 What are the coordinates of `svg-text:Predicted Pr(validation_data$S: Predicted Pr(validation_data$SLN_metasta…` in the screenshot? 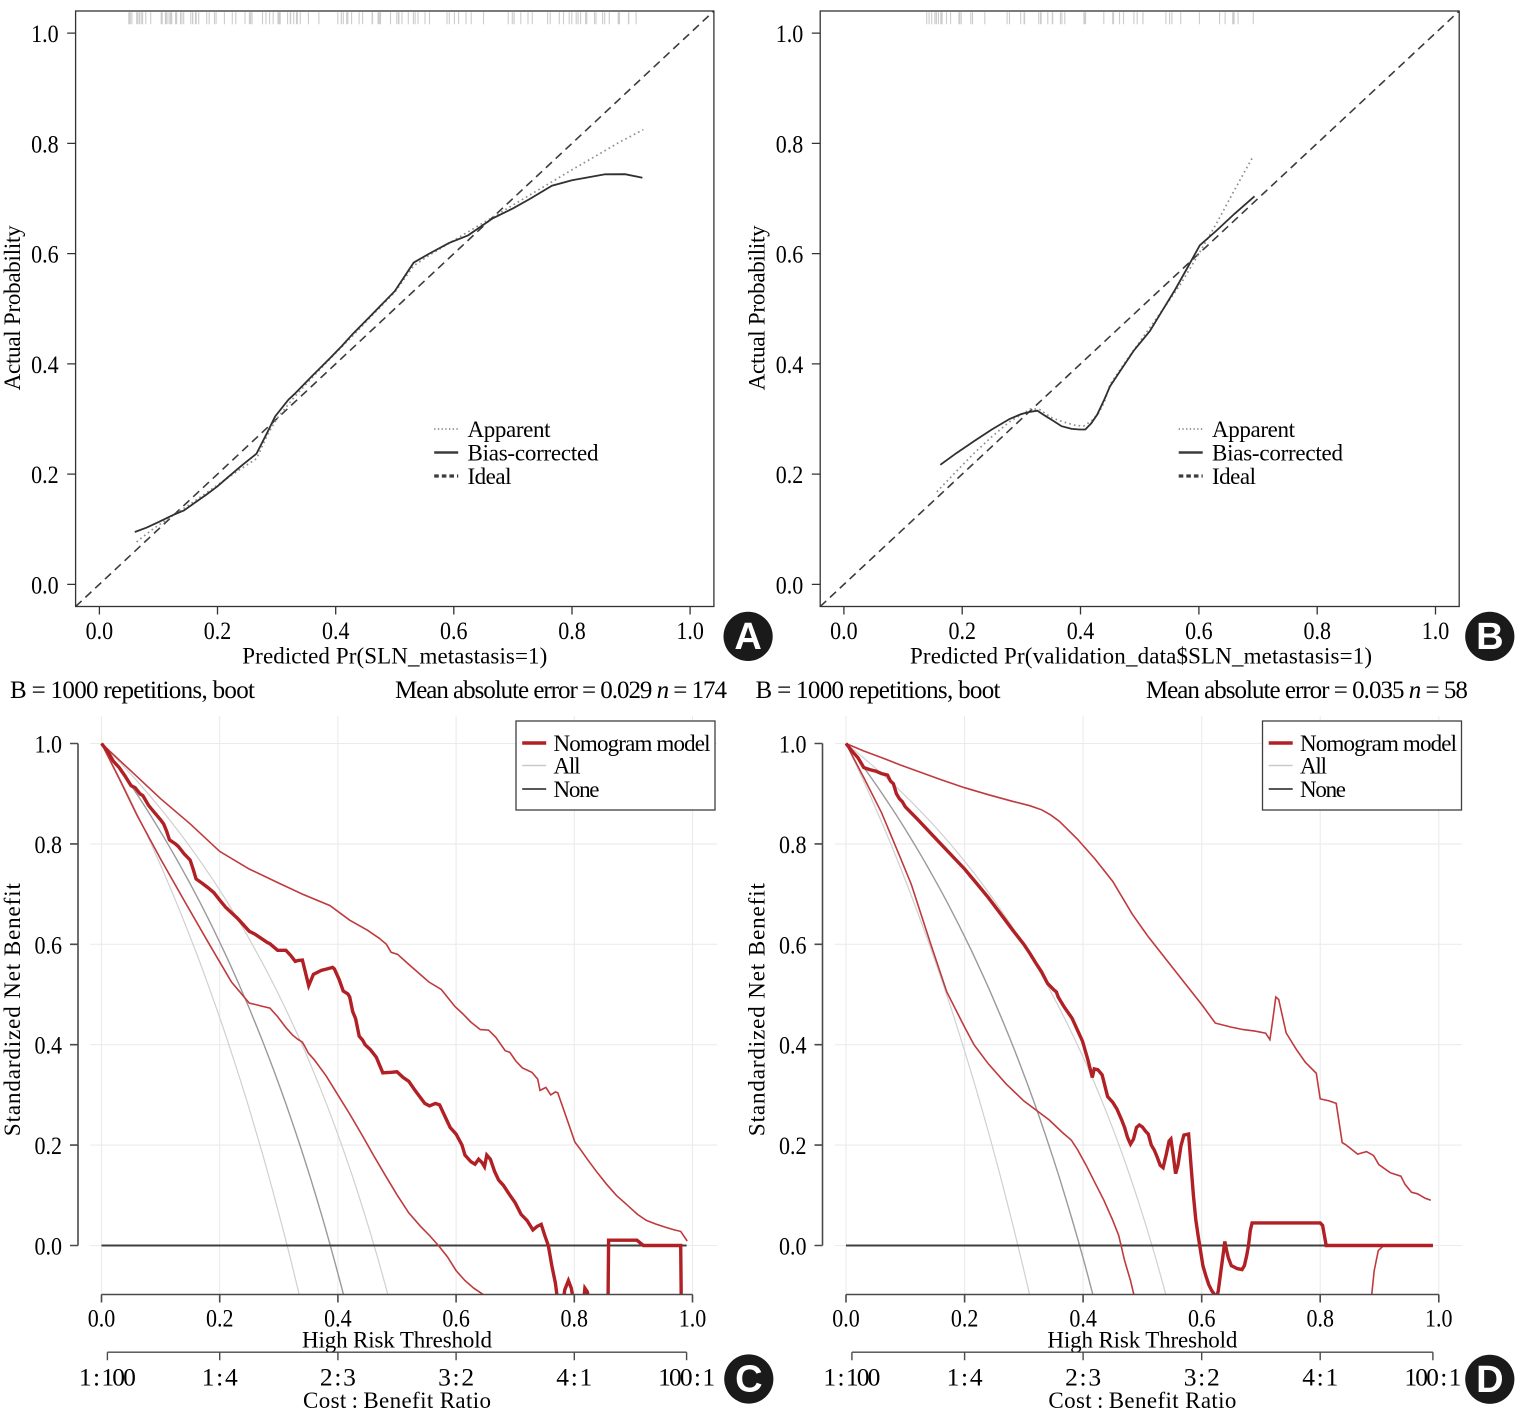 It's located at (1141, 656).